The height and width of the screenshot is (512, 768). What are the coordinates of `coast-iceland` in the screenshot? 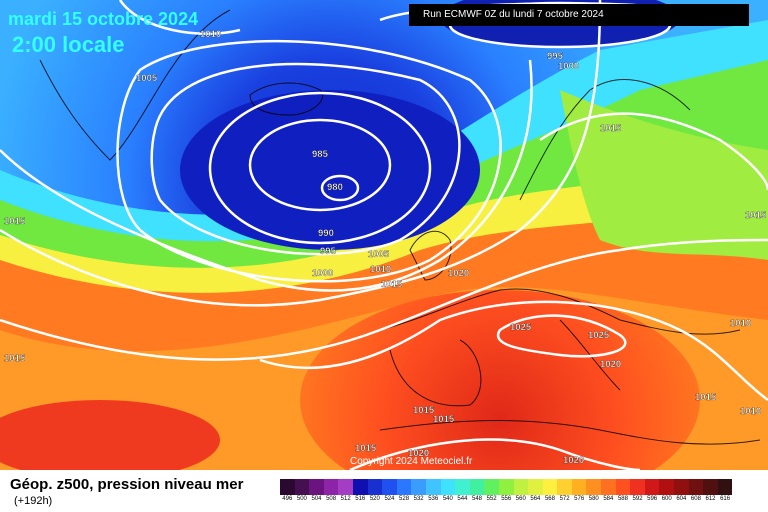 It's located at (286, 99).